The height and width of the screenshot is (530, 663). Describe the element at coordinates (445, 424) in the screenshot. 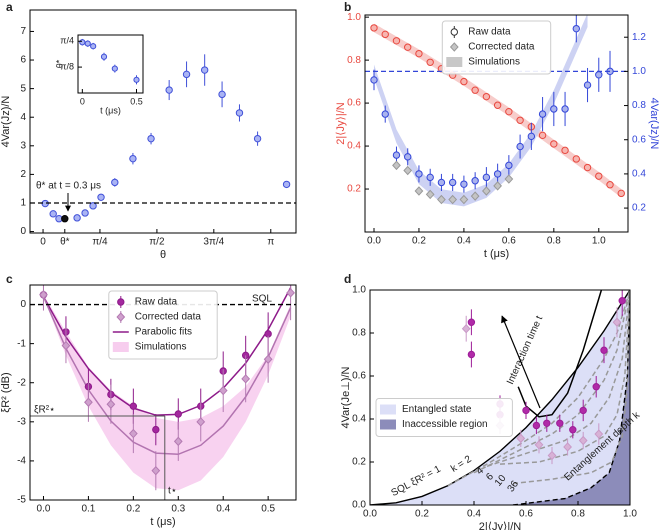

I see `legend-label: Inaccessible region` at that location.